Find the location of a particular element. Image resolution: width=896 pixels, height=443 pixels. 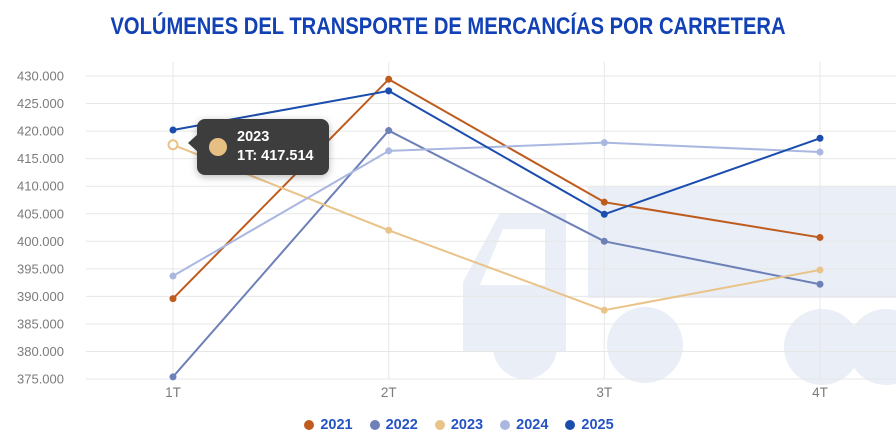

legend: 2021 2022 2023 2024 2025 is located at coordinates (459, 425).